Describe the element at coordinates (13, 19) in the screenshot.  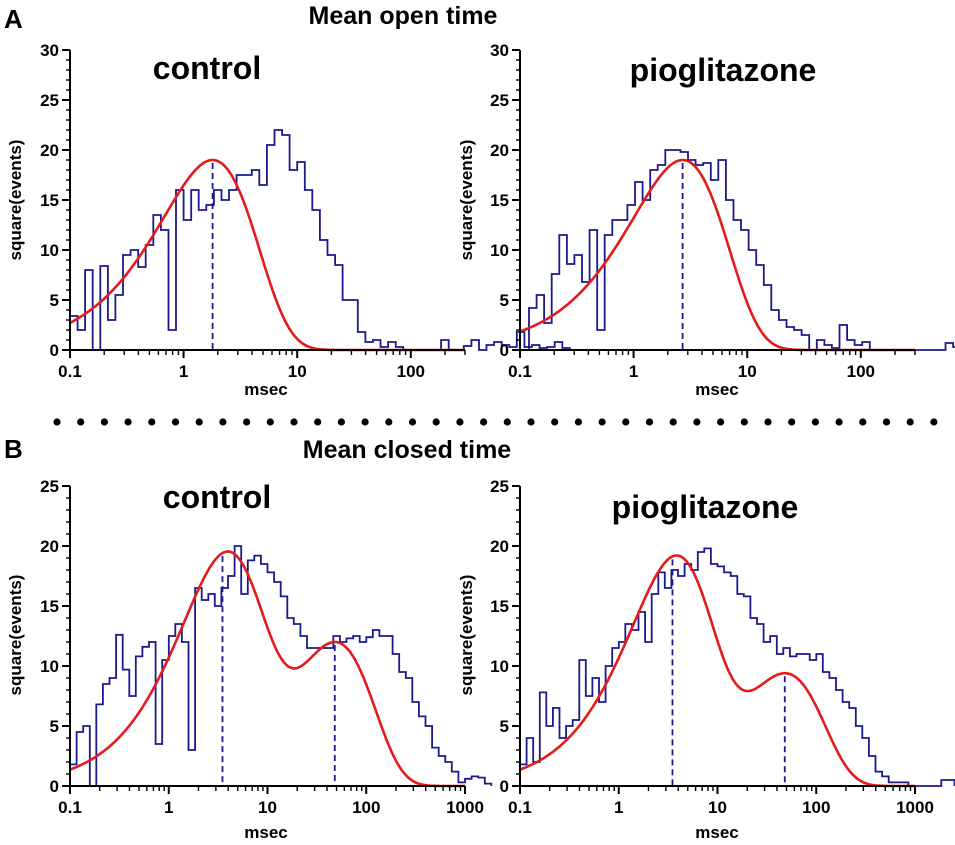
I see `panel-letter-a: A` at that location.